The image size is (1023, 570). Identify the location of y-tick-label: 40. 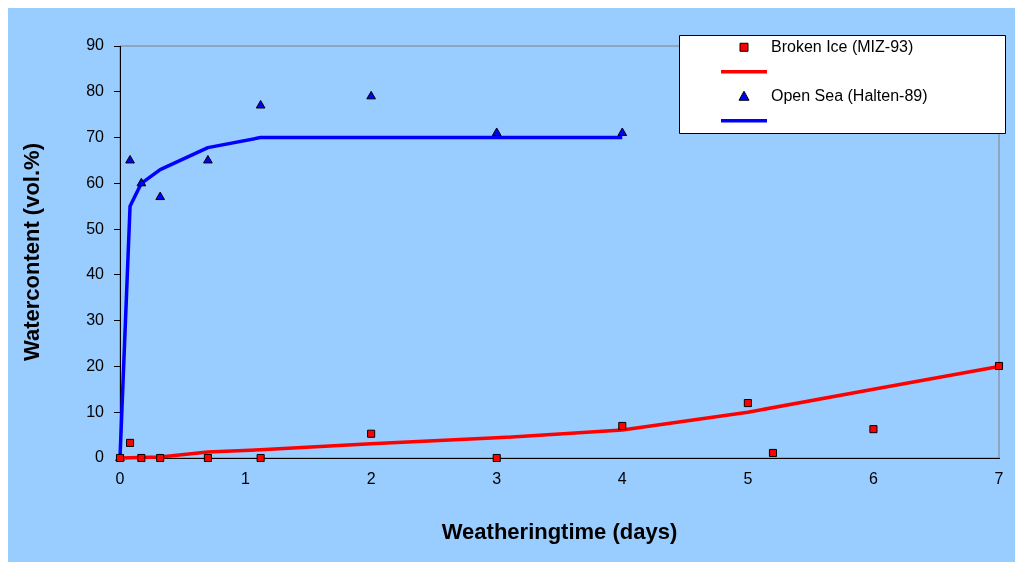
(95, 274).